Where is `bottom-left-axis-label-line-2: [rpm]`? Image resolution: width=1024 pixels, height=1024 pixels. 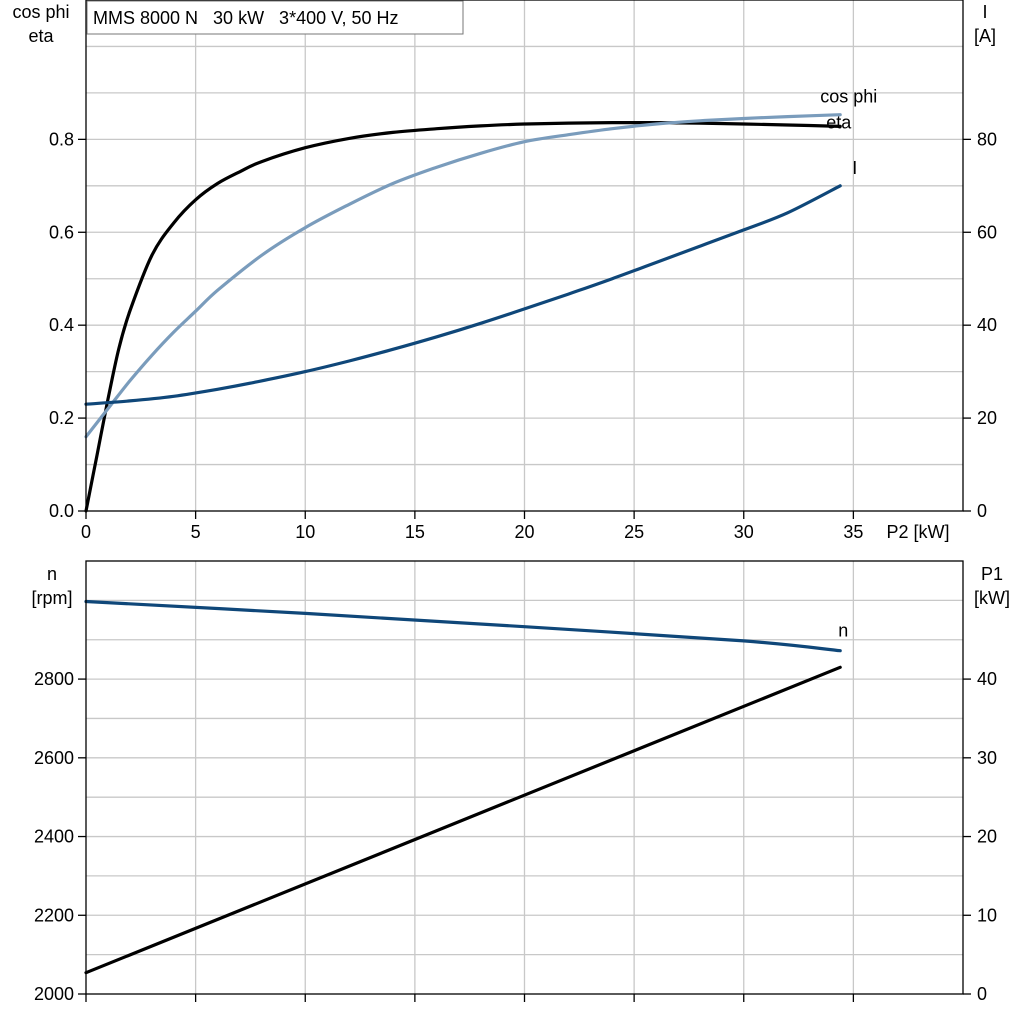
bottom-left-axis-label-line-2: [rpm] is located at coordinates (51, 598).